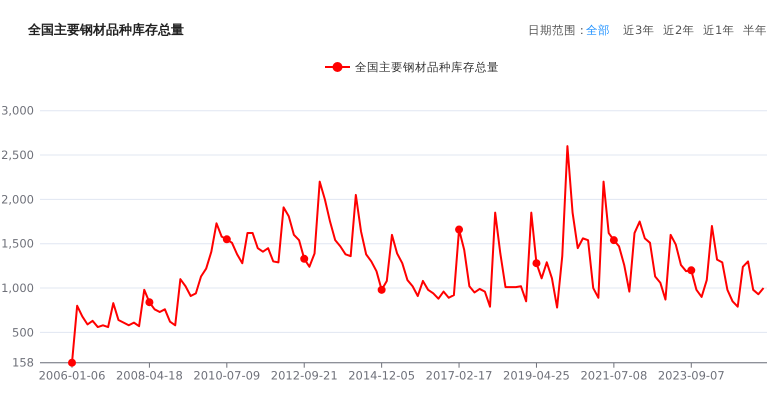 The image size is (777, 411). I want to click on x-tick-label: 2019-04-25, so click(536, 375).